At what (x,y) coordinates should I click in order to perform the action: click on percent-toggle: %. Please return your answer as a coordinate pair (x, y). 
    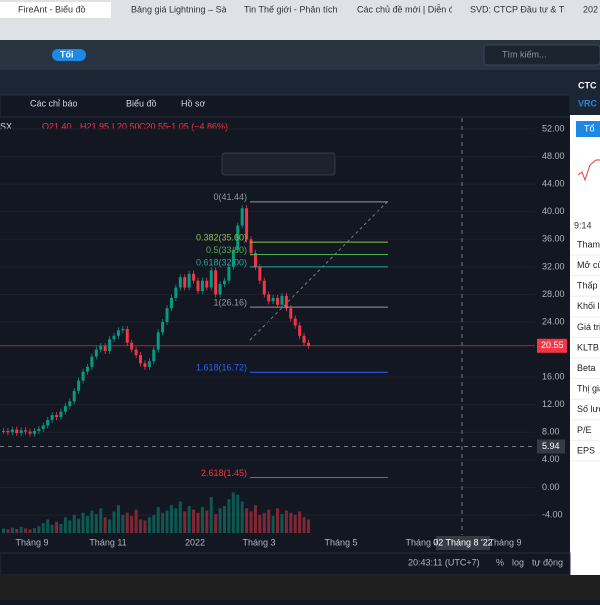
    Looking at the image, I should click on (500, 562).